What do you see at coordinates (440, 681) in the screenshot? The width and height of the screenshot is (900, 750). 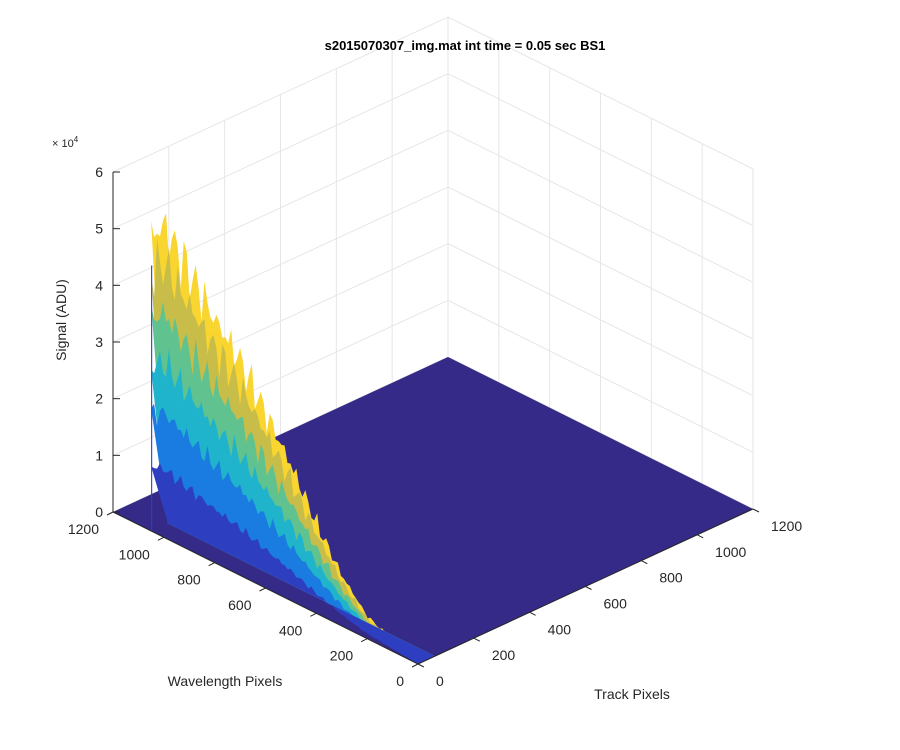 I see `x-tick-label: 0` at bounding box center [440, 681].